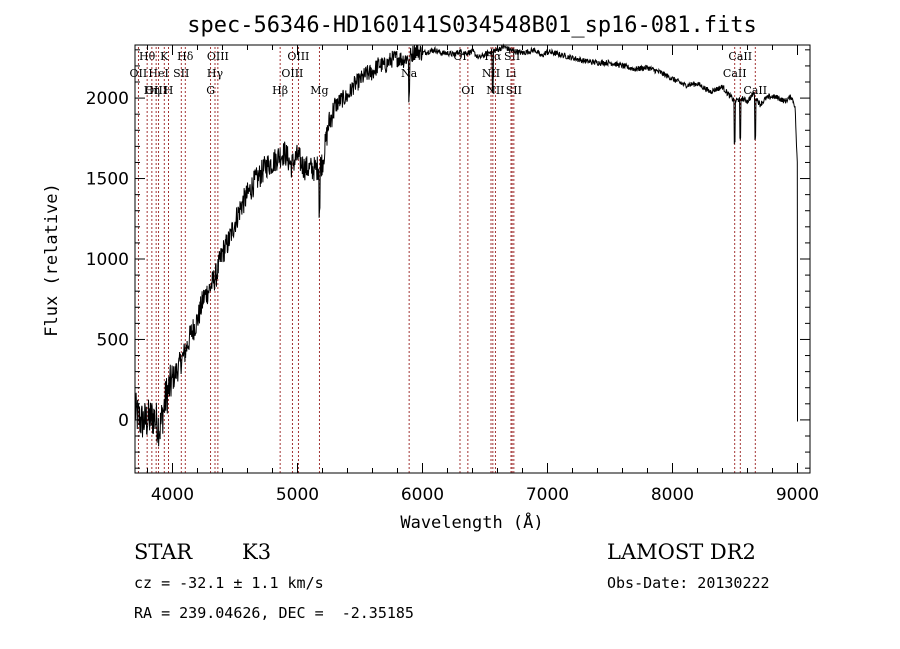 The width and height of the screenshot is (900, 649). What do you see at coordinates (113, 340) in the screenshot?
I see `y-tick-label: 500` at bounding box center [113, 340].